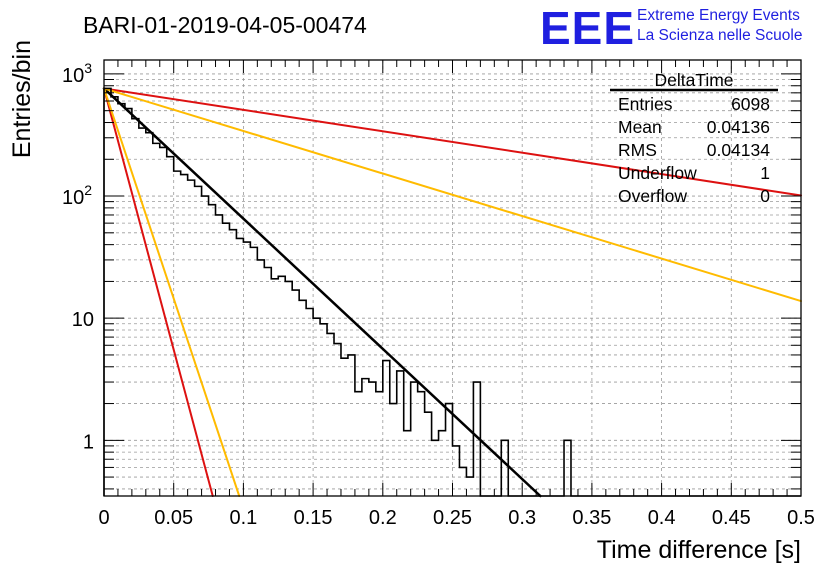 Image resolution: width=836 pixels, height=572 pixels. Describe the element at coordinates (693, 80) in the screenshot. I see `stats-title: DeltaTime` at that location.